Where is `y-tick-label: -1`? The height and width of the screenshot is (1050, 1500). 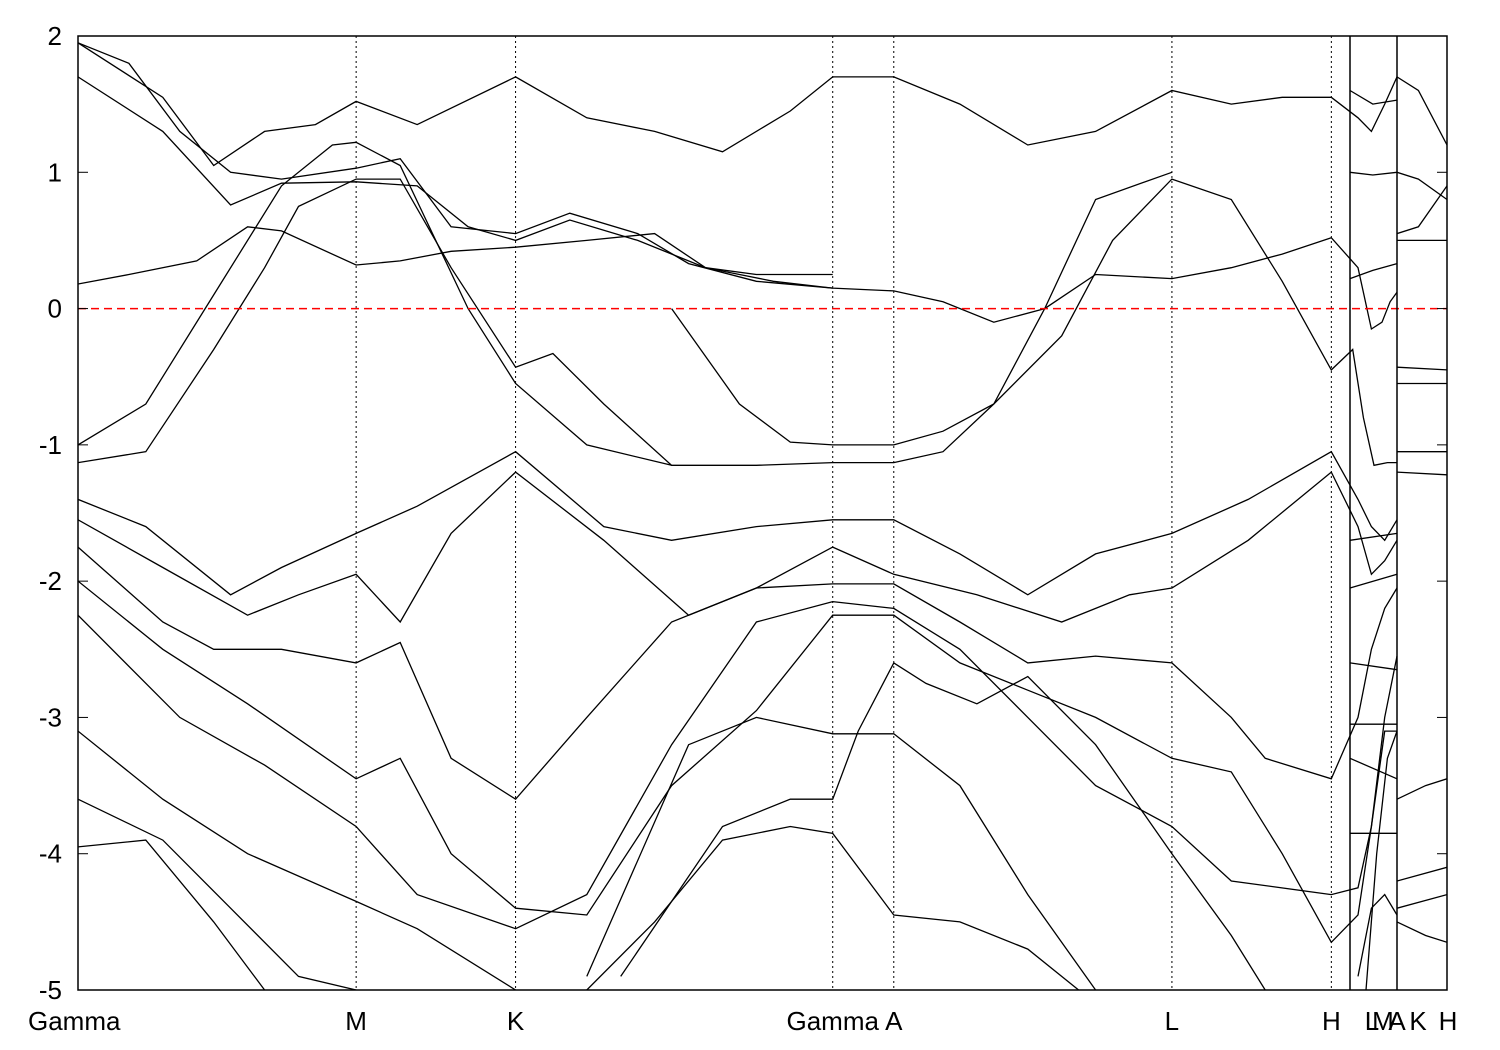
y-tick-label: -1 is located at coordinates (50, 445).